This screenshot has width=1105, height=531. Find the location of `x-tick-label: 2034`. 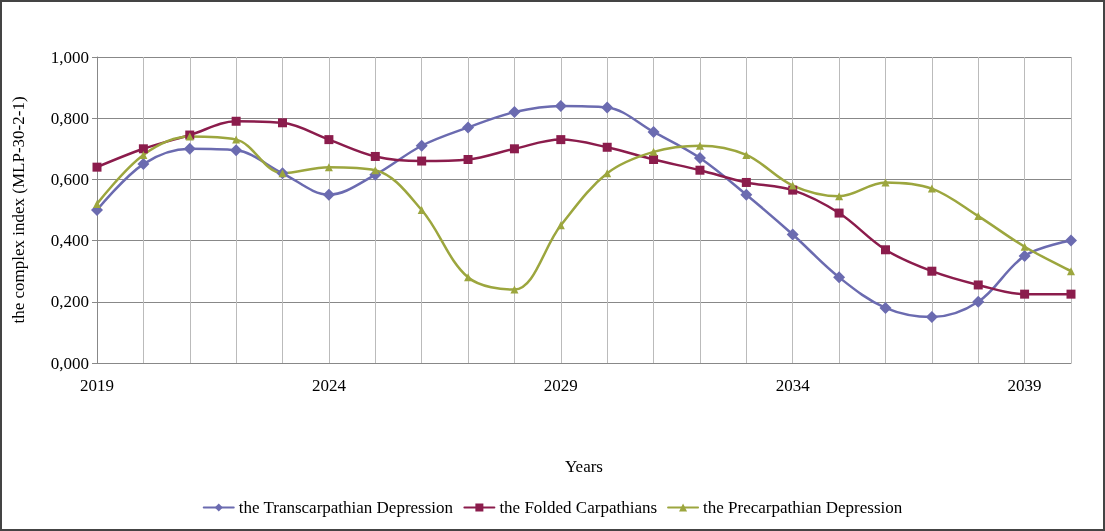

x-tick-label: 2034 is located at coordinates (793, 385).